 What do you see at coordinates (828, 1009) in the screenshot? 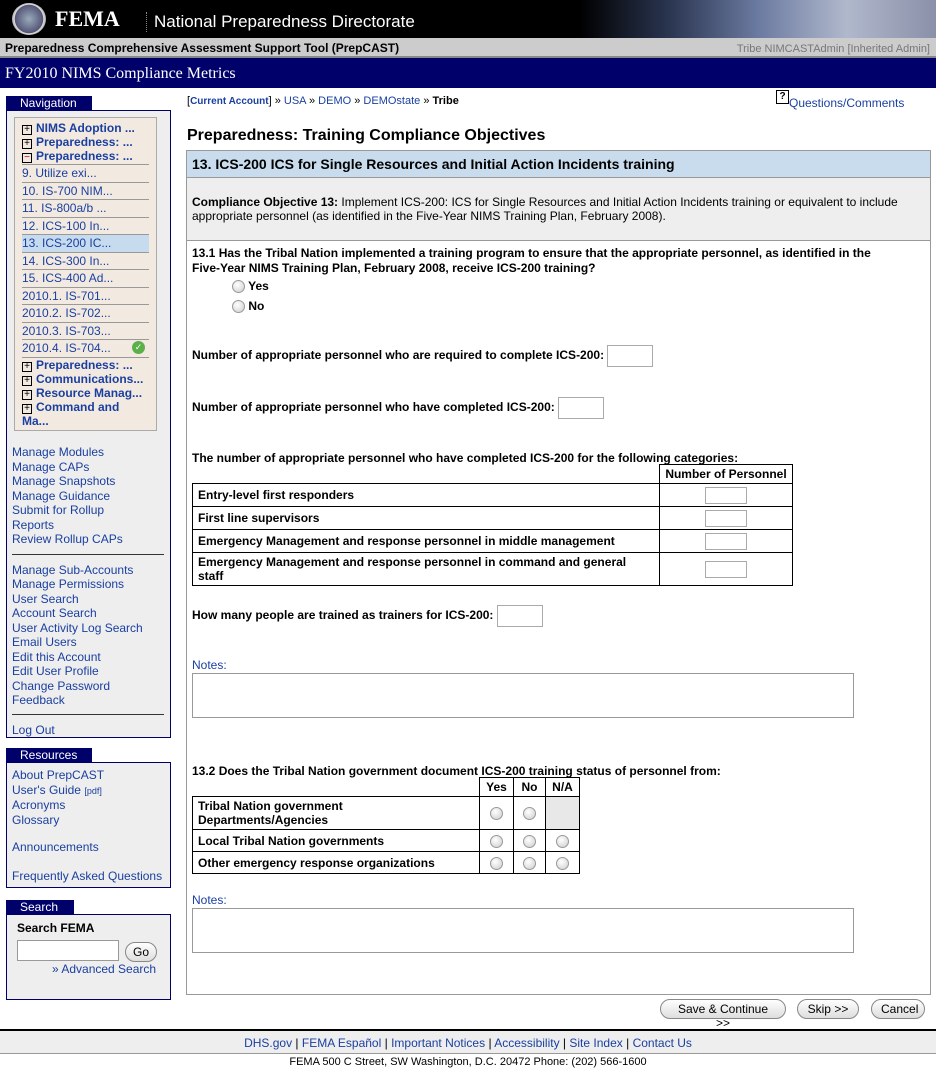
I see `skip-button: Skip >>` at bounding box center [828, 1009].